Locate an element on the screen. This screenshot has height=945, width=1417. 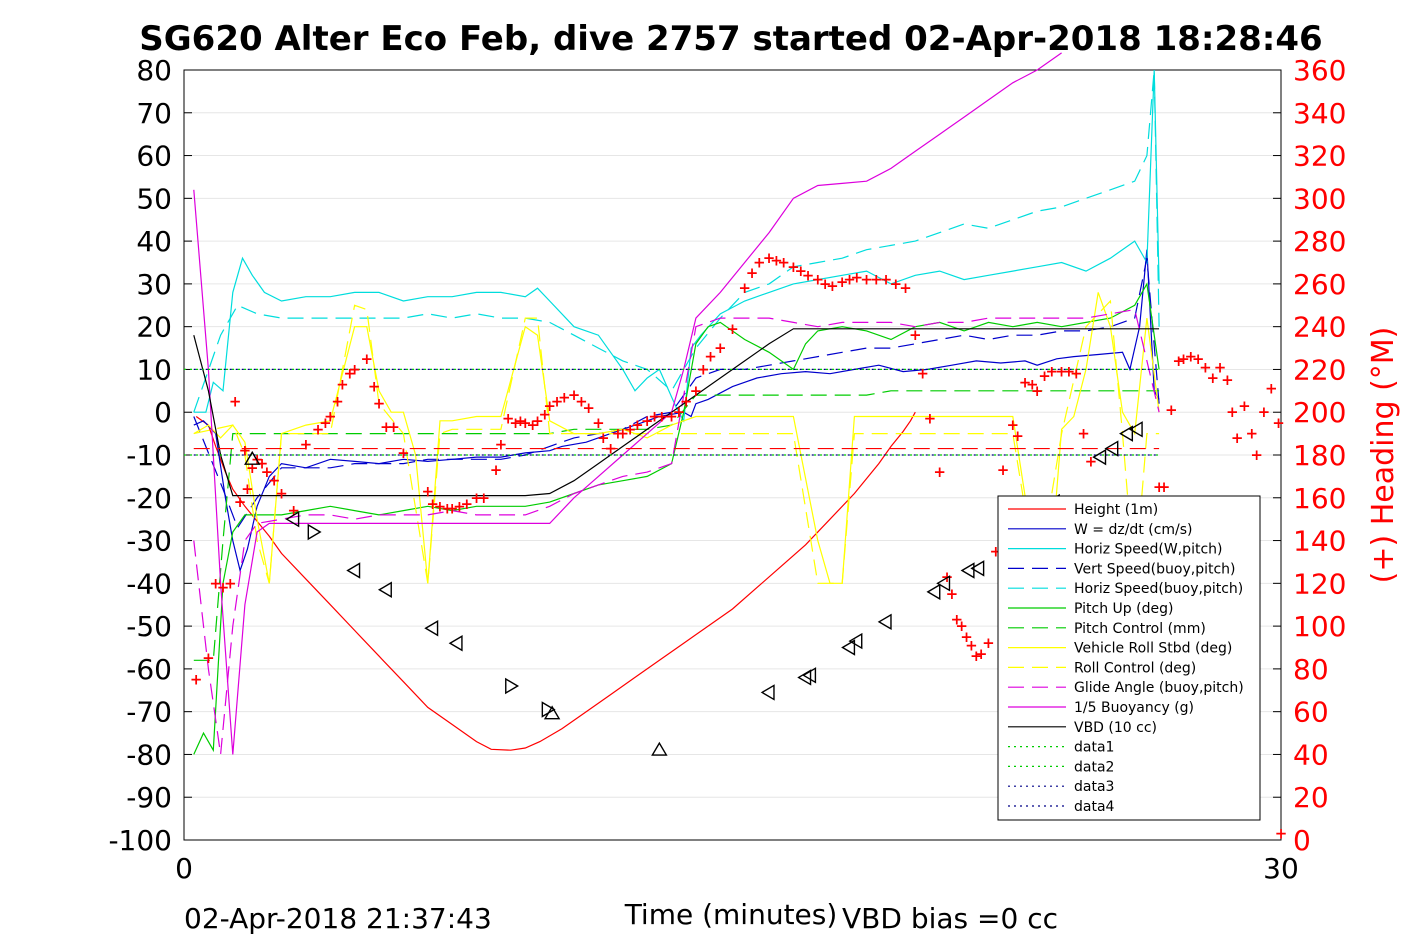
y-tick-label-right: 240 is located at coordinates (1319, 327).